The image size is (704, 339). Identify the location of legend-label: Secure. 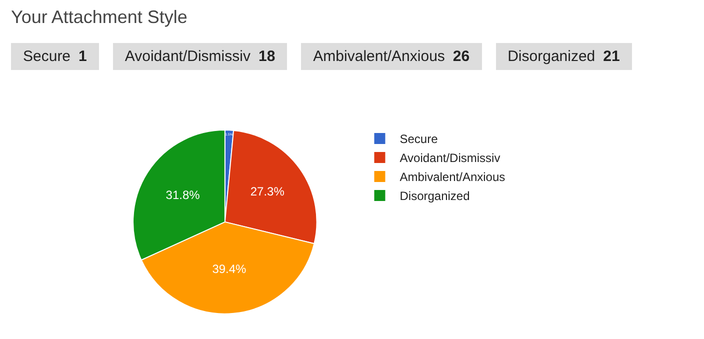
(419, 139).